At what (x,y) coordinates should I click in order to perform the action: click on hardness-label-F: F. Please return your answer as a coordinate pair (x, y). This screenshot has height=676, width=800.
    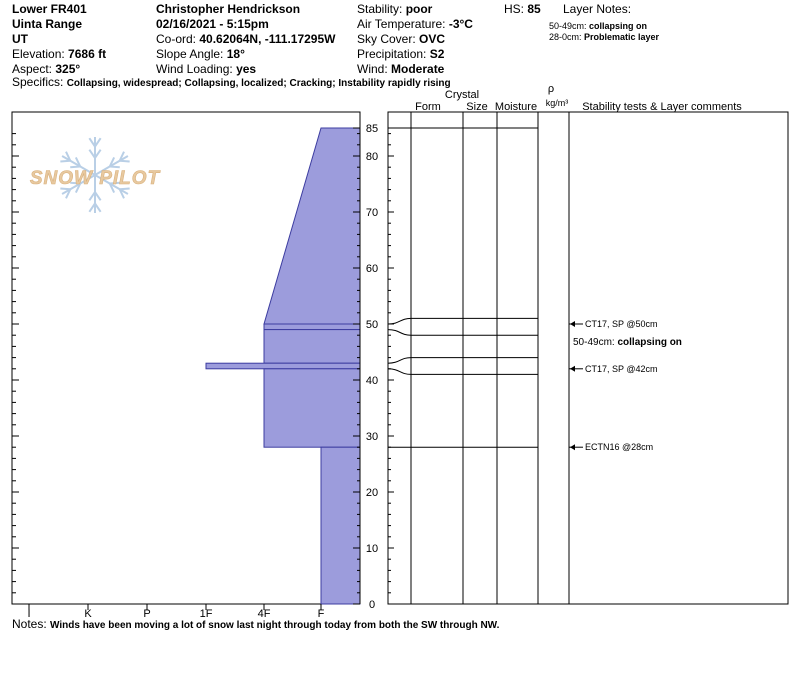
    Looking at the image, I should click on (321, 614).